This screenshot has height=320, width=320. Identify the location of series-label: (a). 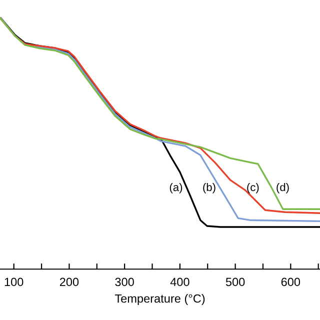
(176, 188).